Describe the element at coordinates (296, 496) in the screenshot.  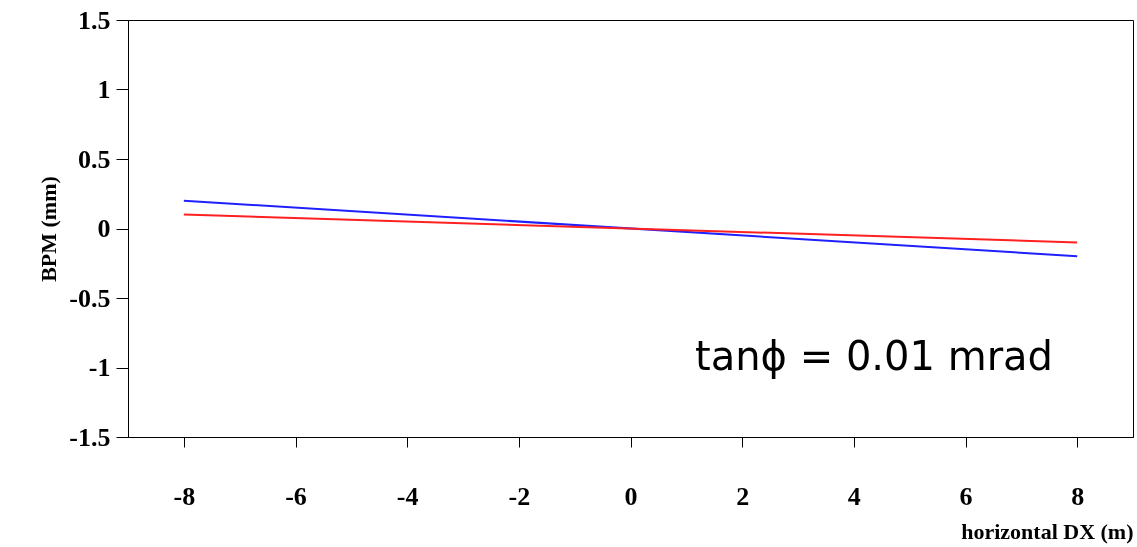
I see `x-tick-label: -6` at that location.